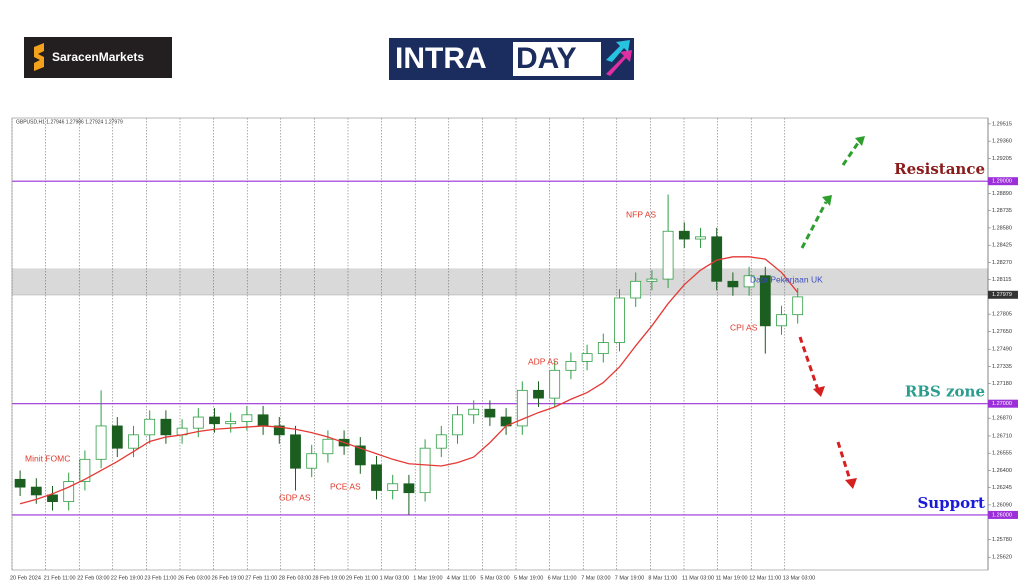 The width and height of the screenshot is (1024, 587). Describe the element at coordinates (1002, 263) in the screenshot. I see `y-tick-label: 1.28270` at that location.